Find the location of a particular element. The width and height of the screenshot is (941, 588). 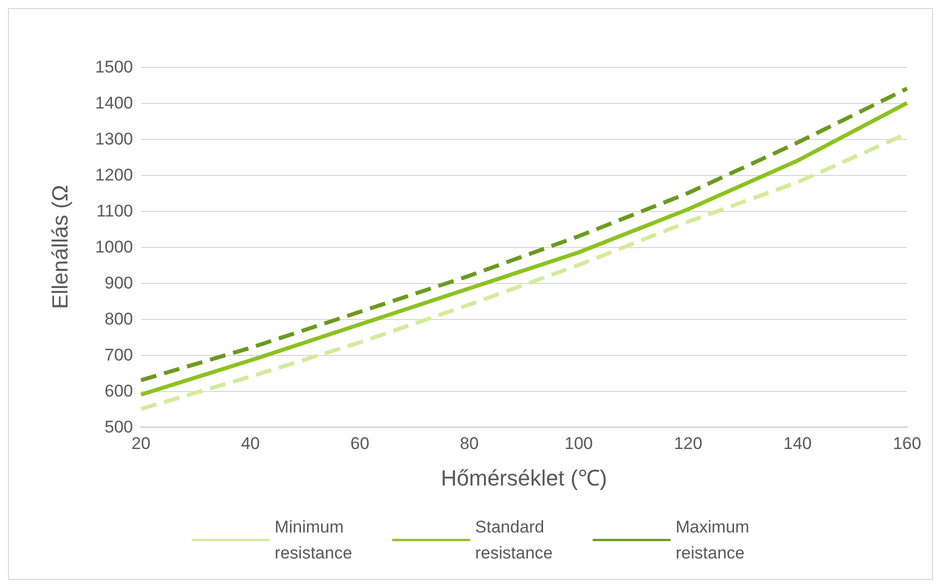

x-tick-label: 140 is located at coordinates (797, 443).